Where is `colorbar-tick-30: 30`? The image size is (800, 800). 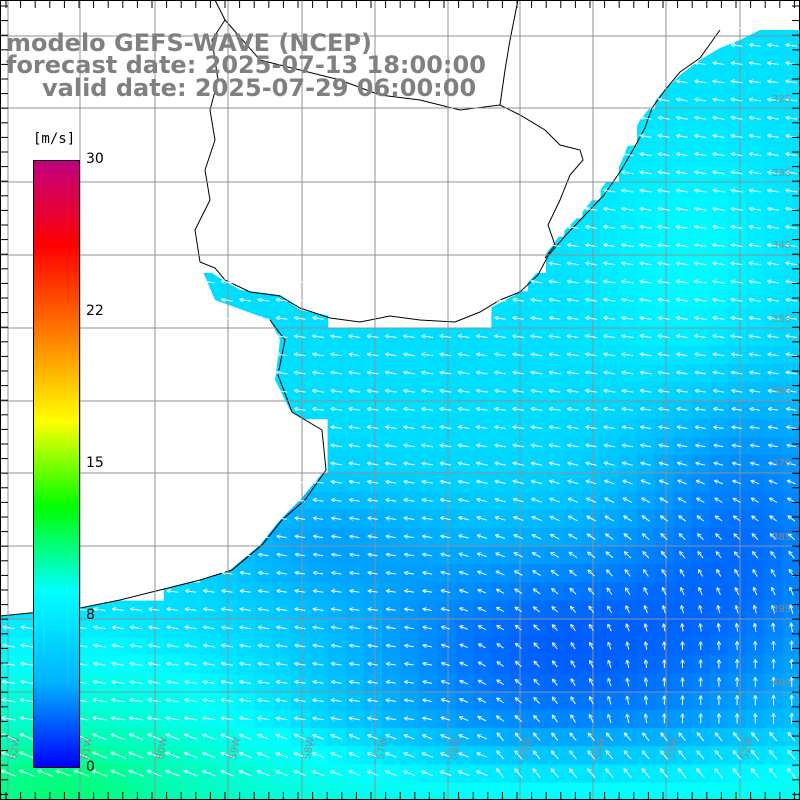
colorbar-tick-30: 30 is located at coordinates (95, 159).